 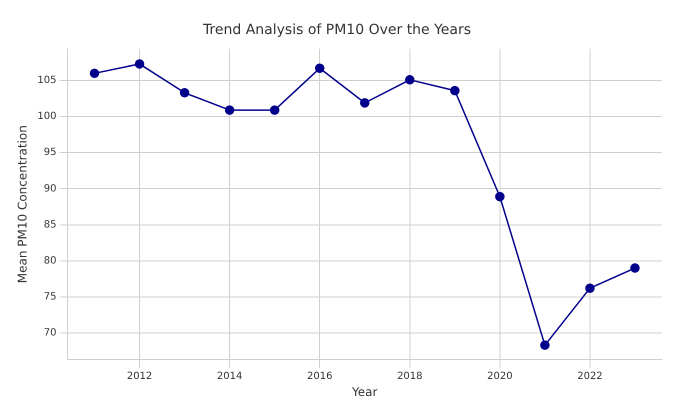 I want to click on y-tick-label: 100, so click(x=46, y=116).